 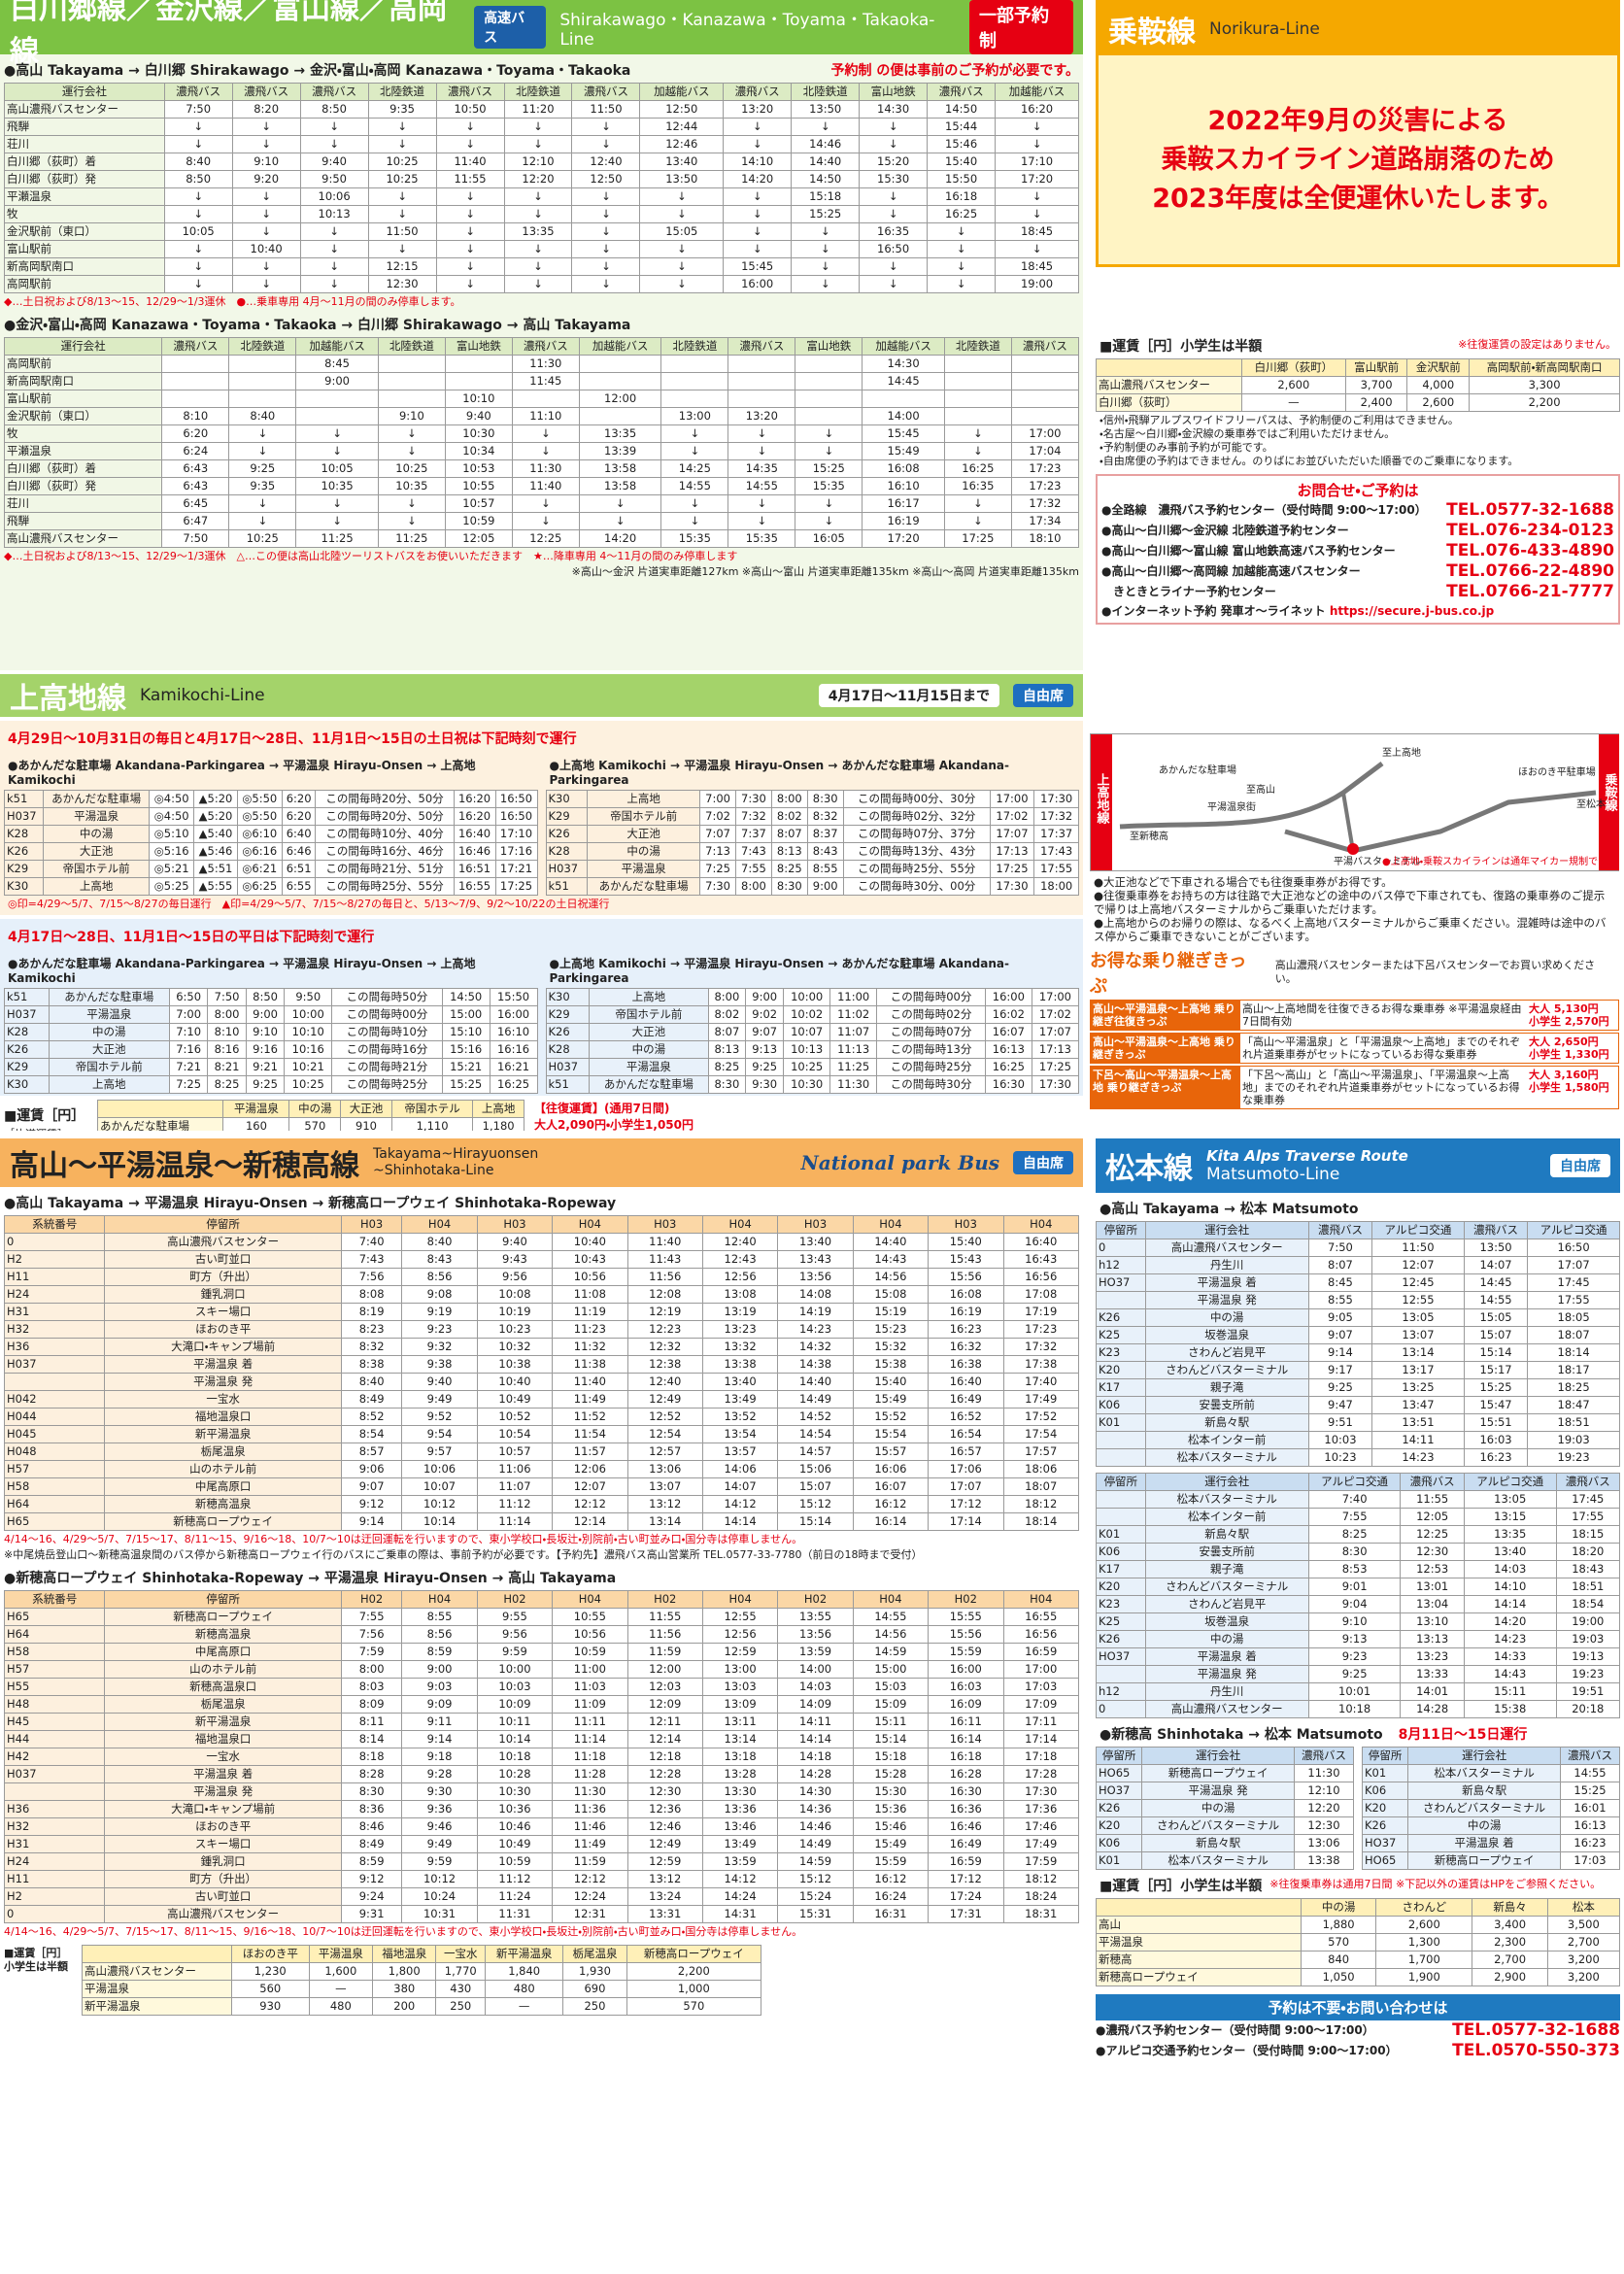 I want to click on cell: 丹生川, so click(x=1226, y=1691).